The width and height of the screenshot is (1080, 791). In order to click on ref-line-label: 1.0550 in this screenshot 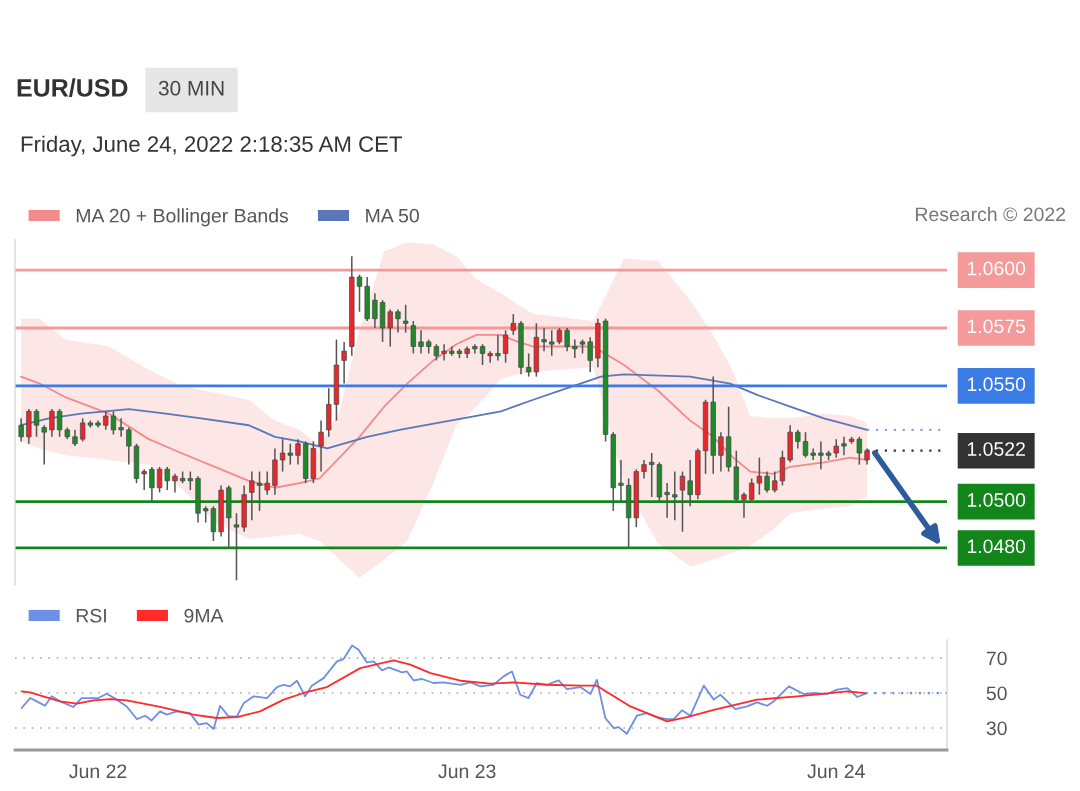, I will do `click(996, 384)`.